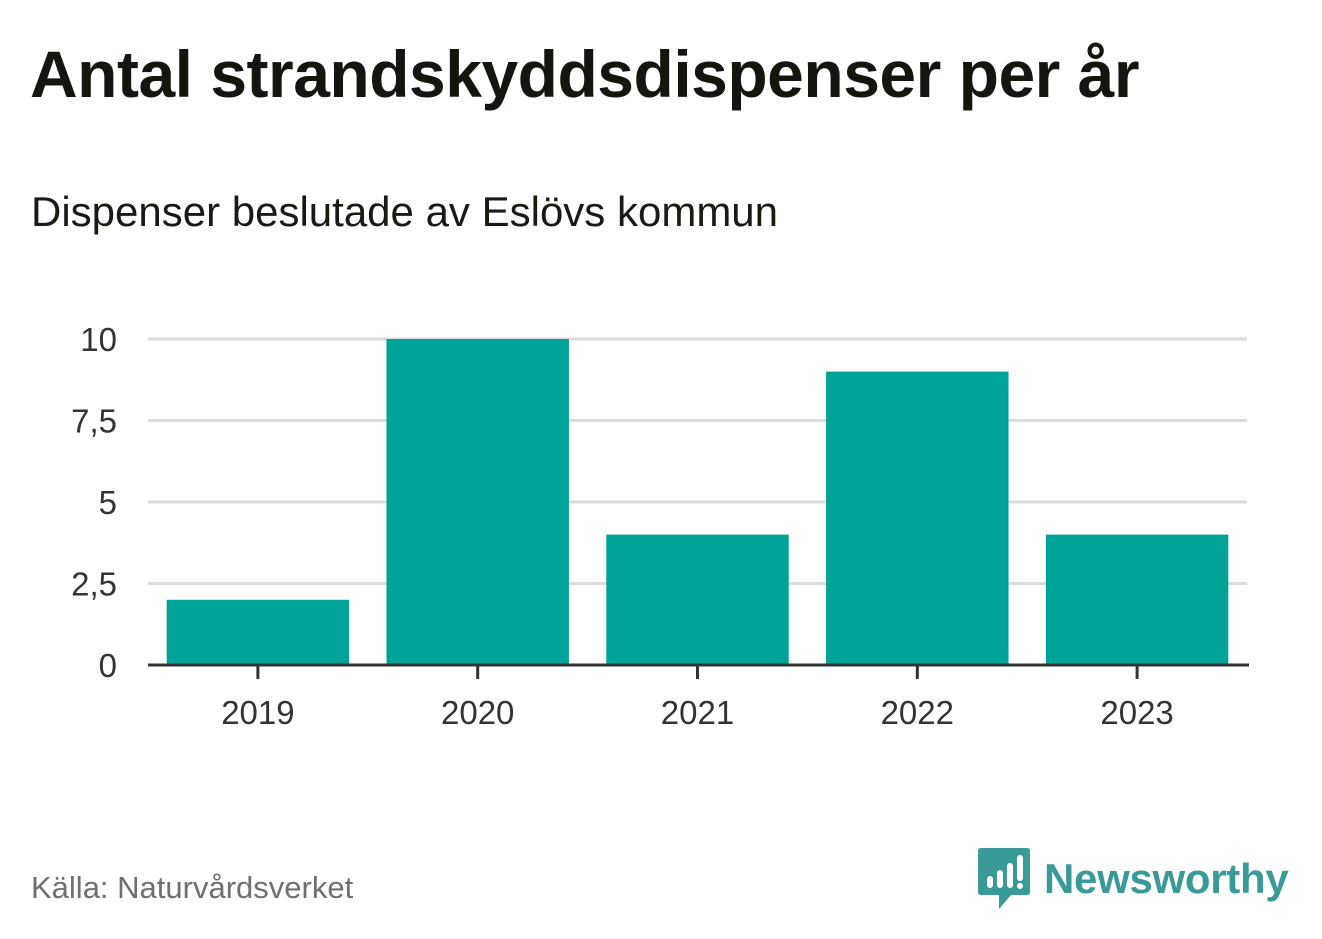 Image resolution: width=1322 pixels, height=939 pixels. Describe the element at coordinates (405, 211) in the screenshot. I see `chart-subtitle: Dispenser beslutade av Eslövs kommun` at that location.